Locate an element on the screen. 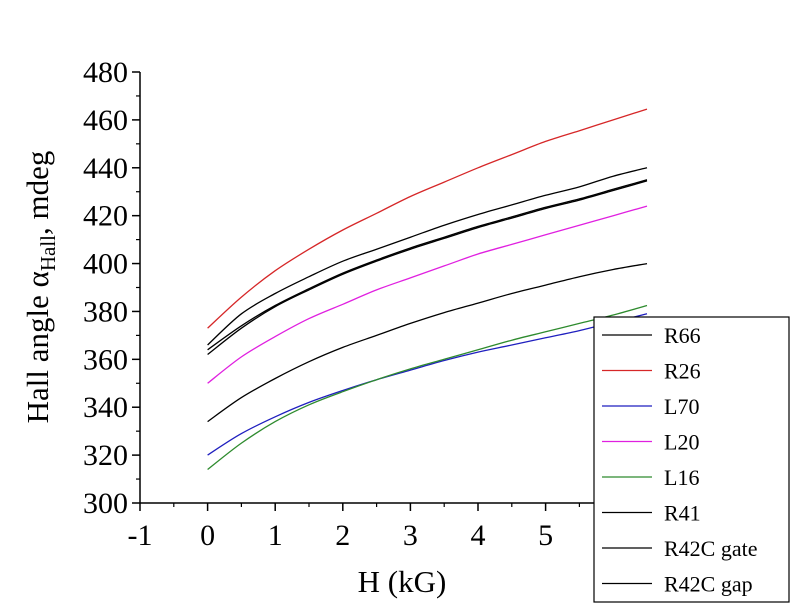  x-tick-label: 5 is located at coordinates (545, 535).